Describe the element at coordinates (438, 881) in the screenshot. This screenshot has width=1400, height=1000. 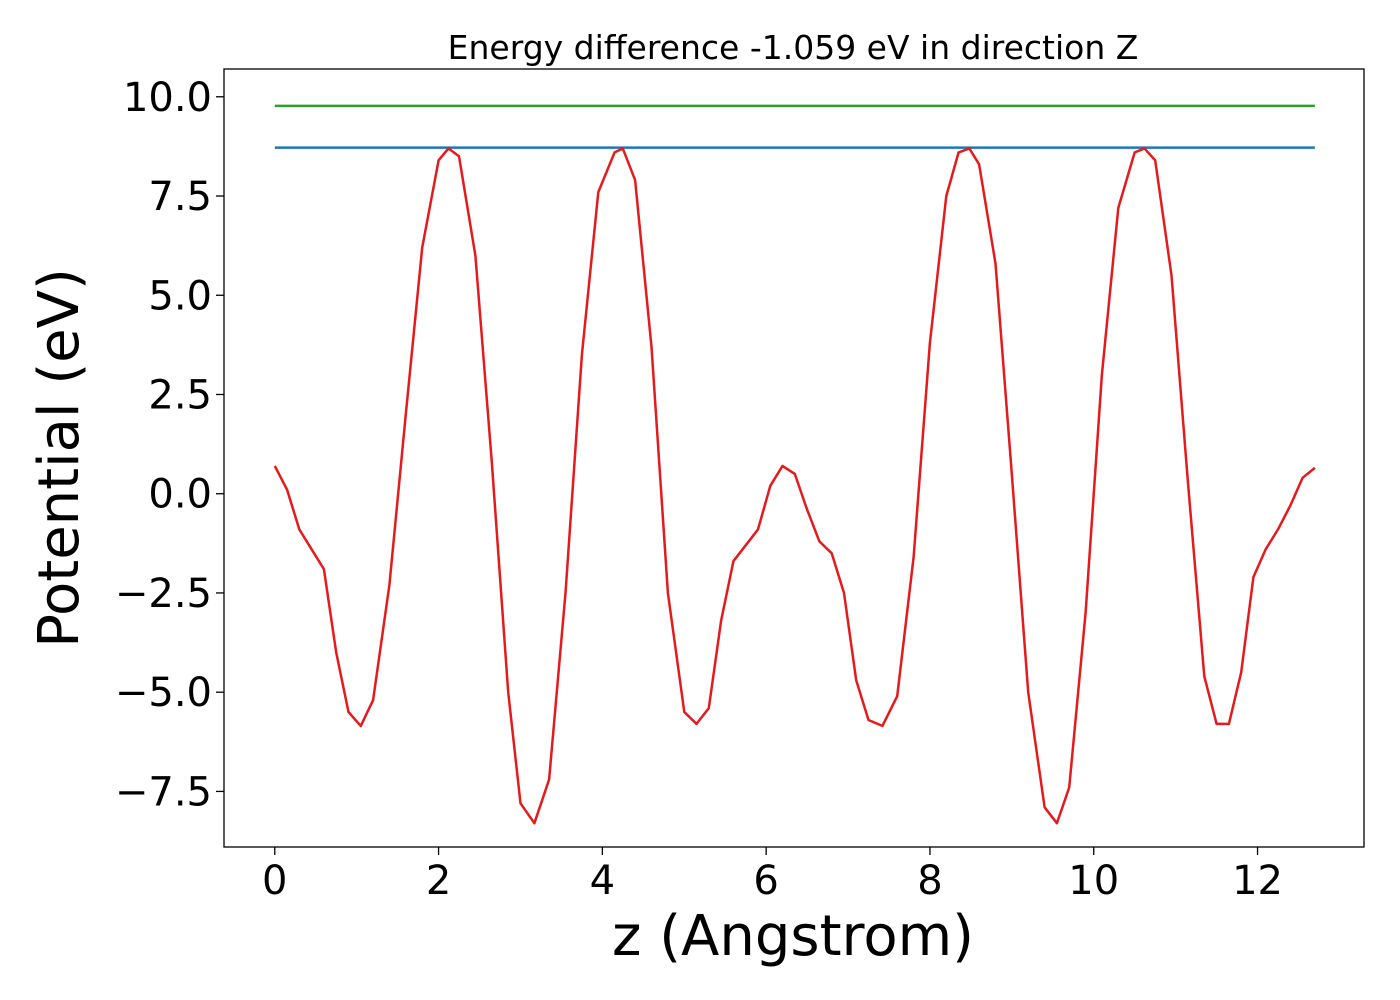
I see `x-tick-label: 2` at that location.